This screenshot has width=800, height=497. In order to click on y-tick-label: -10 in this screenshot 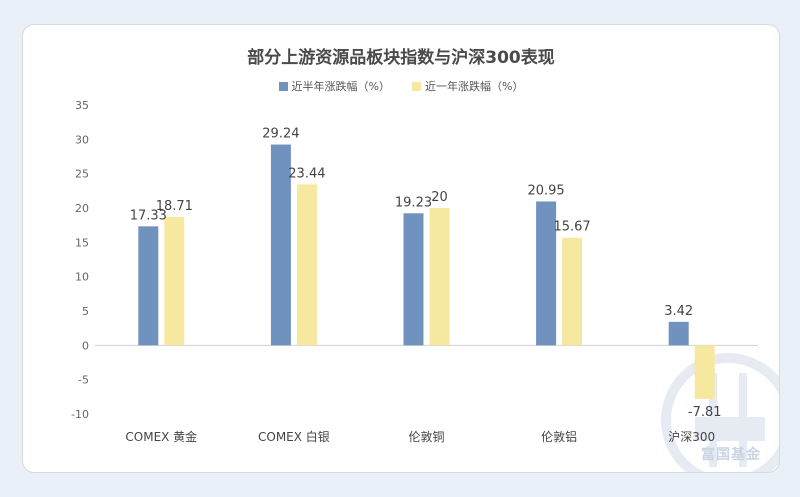, I will do `click(80, 414)`.